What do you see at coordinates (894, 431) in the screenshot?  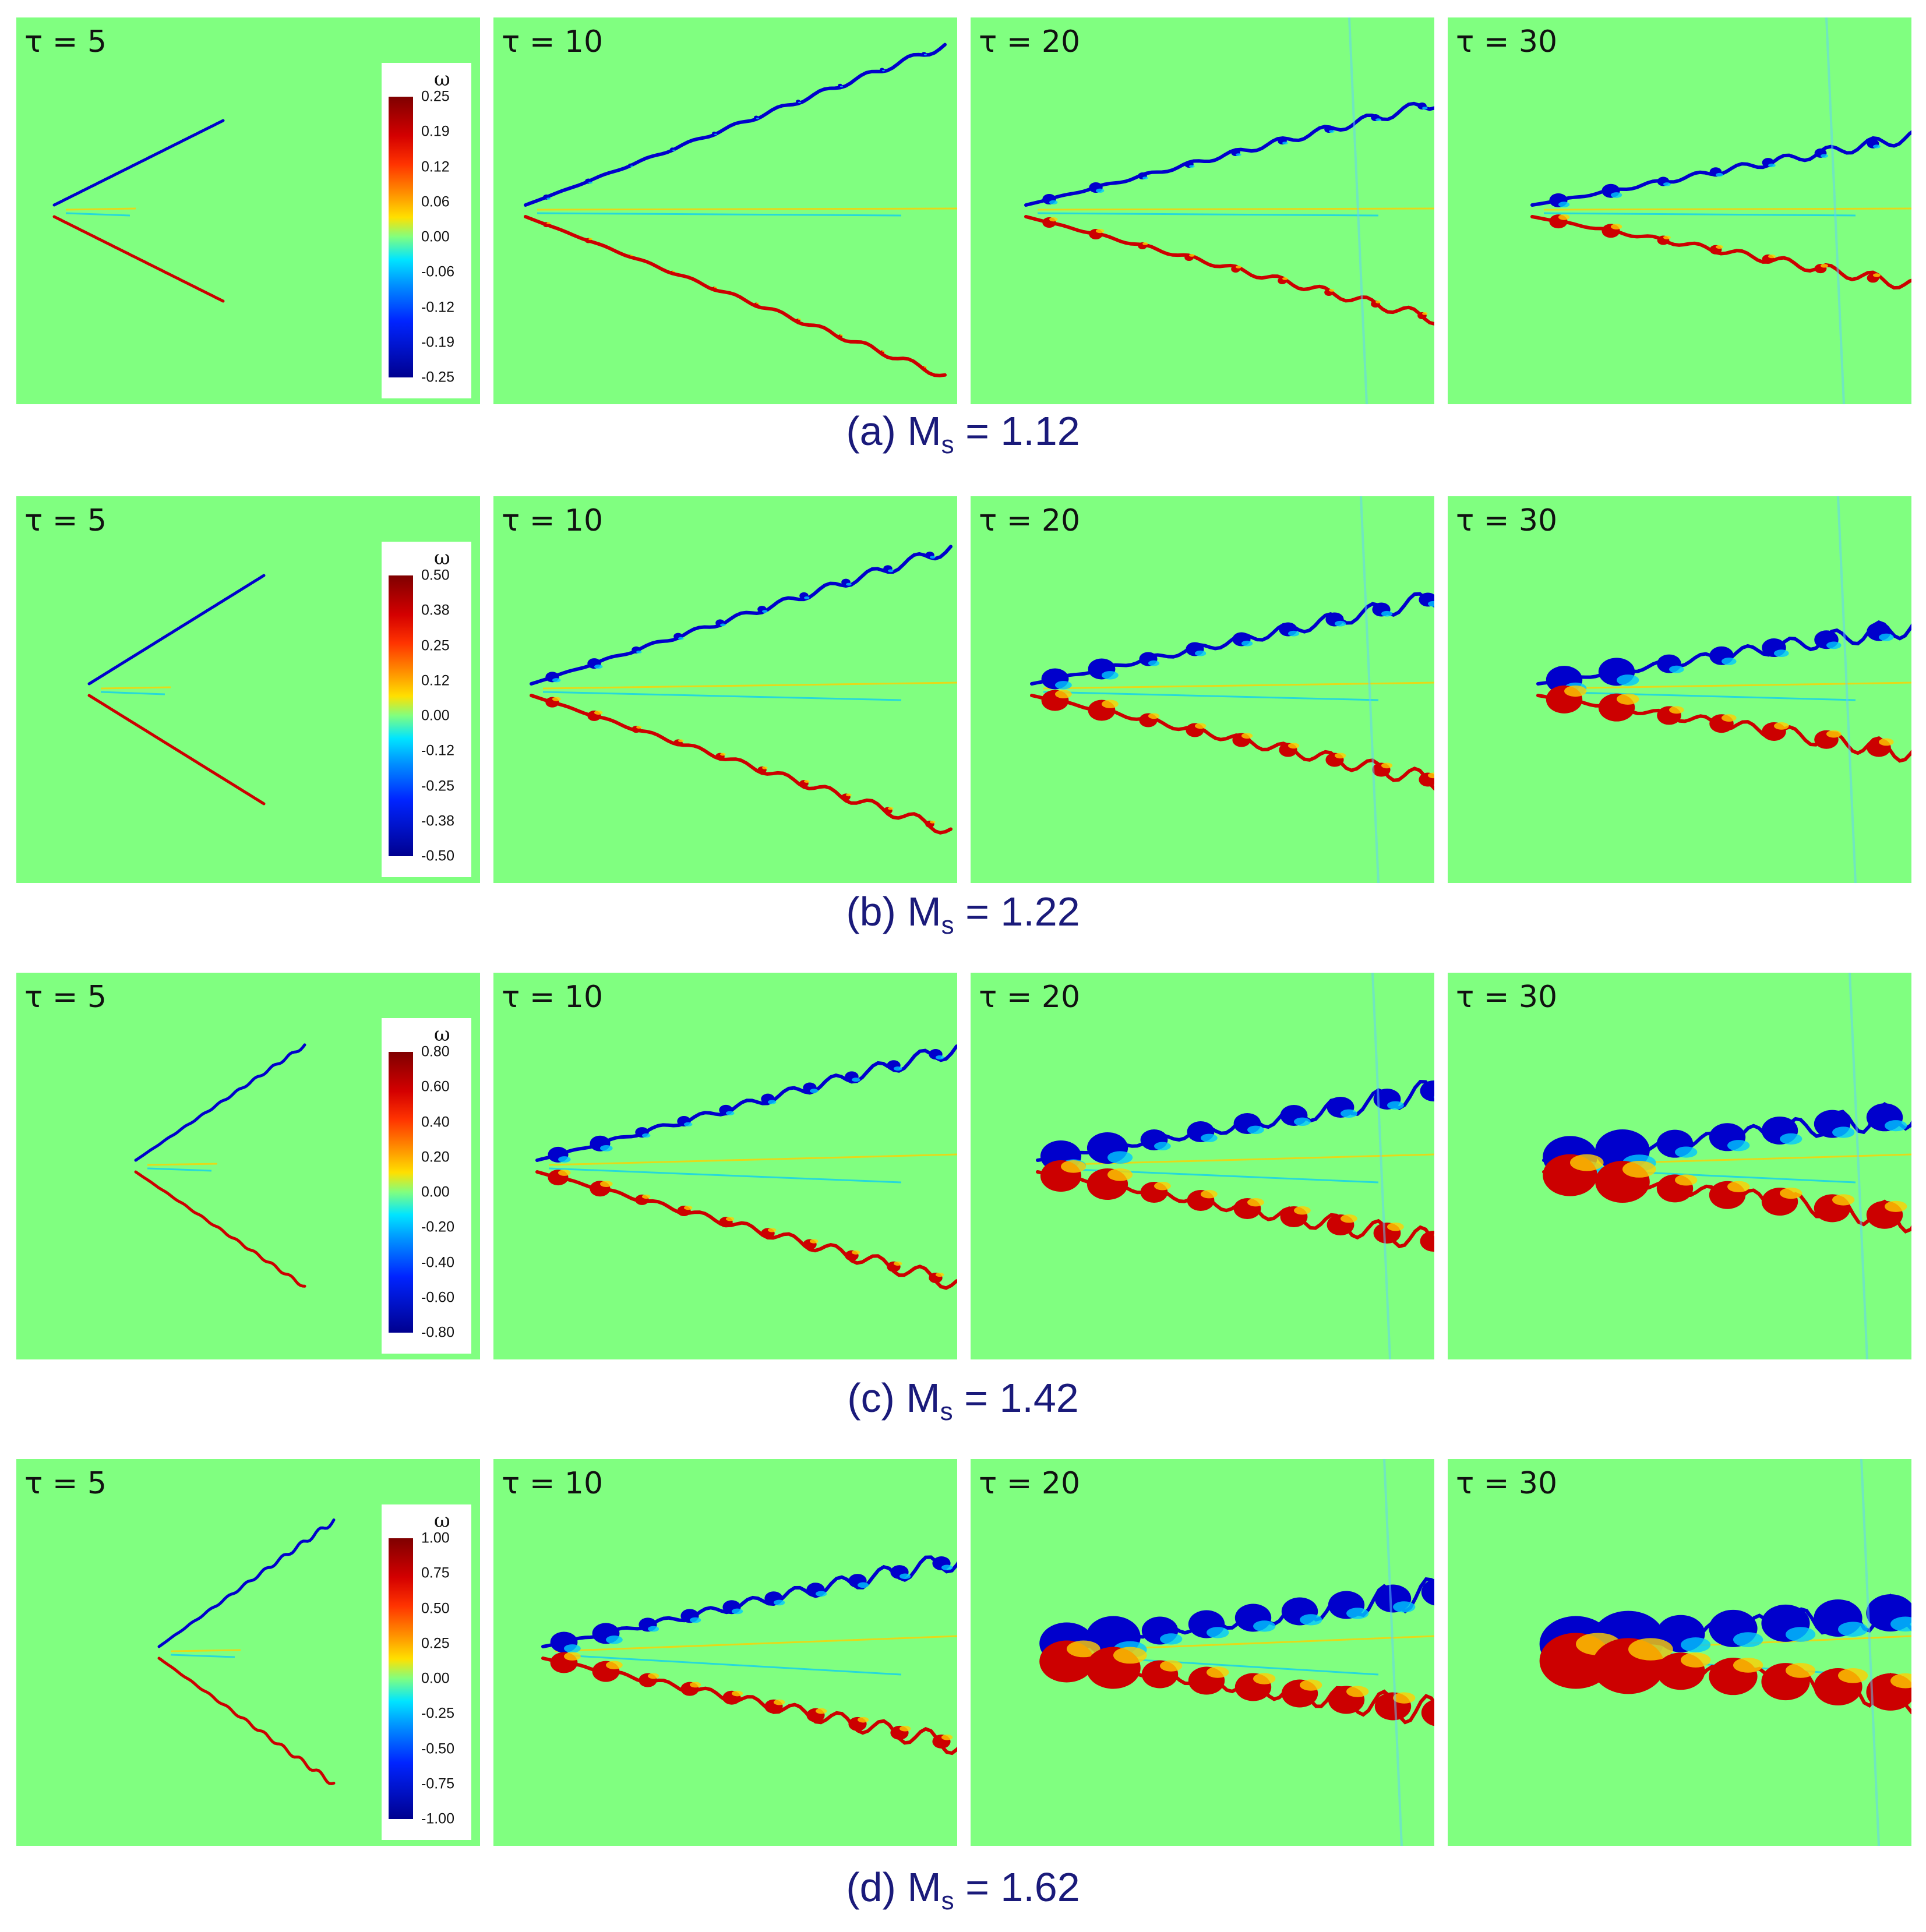 I see `caption-label: (a) M` at bounding box center [894, 431].